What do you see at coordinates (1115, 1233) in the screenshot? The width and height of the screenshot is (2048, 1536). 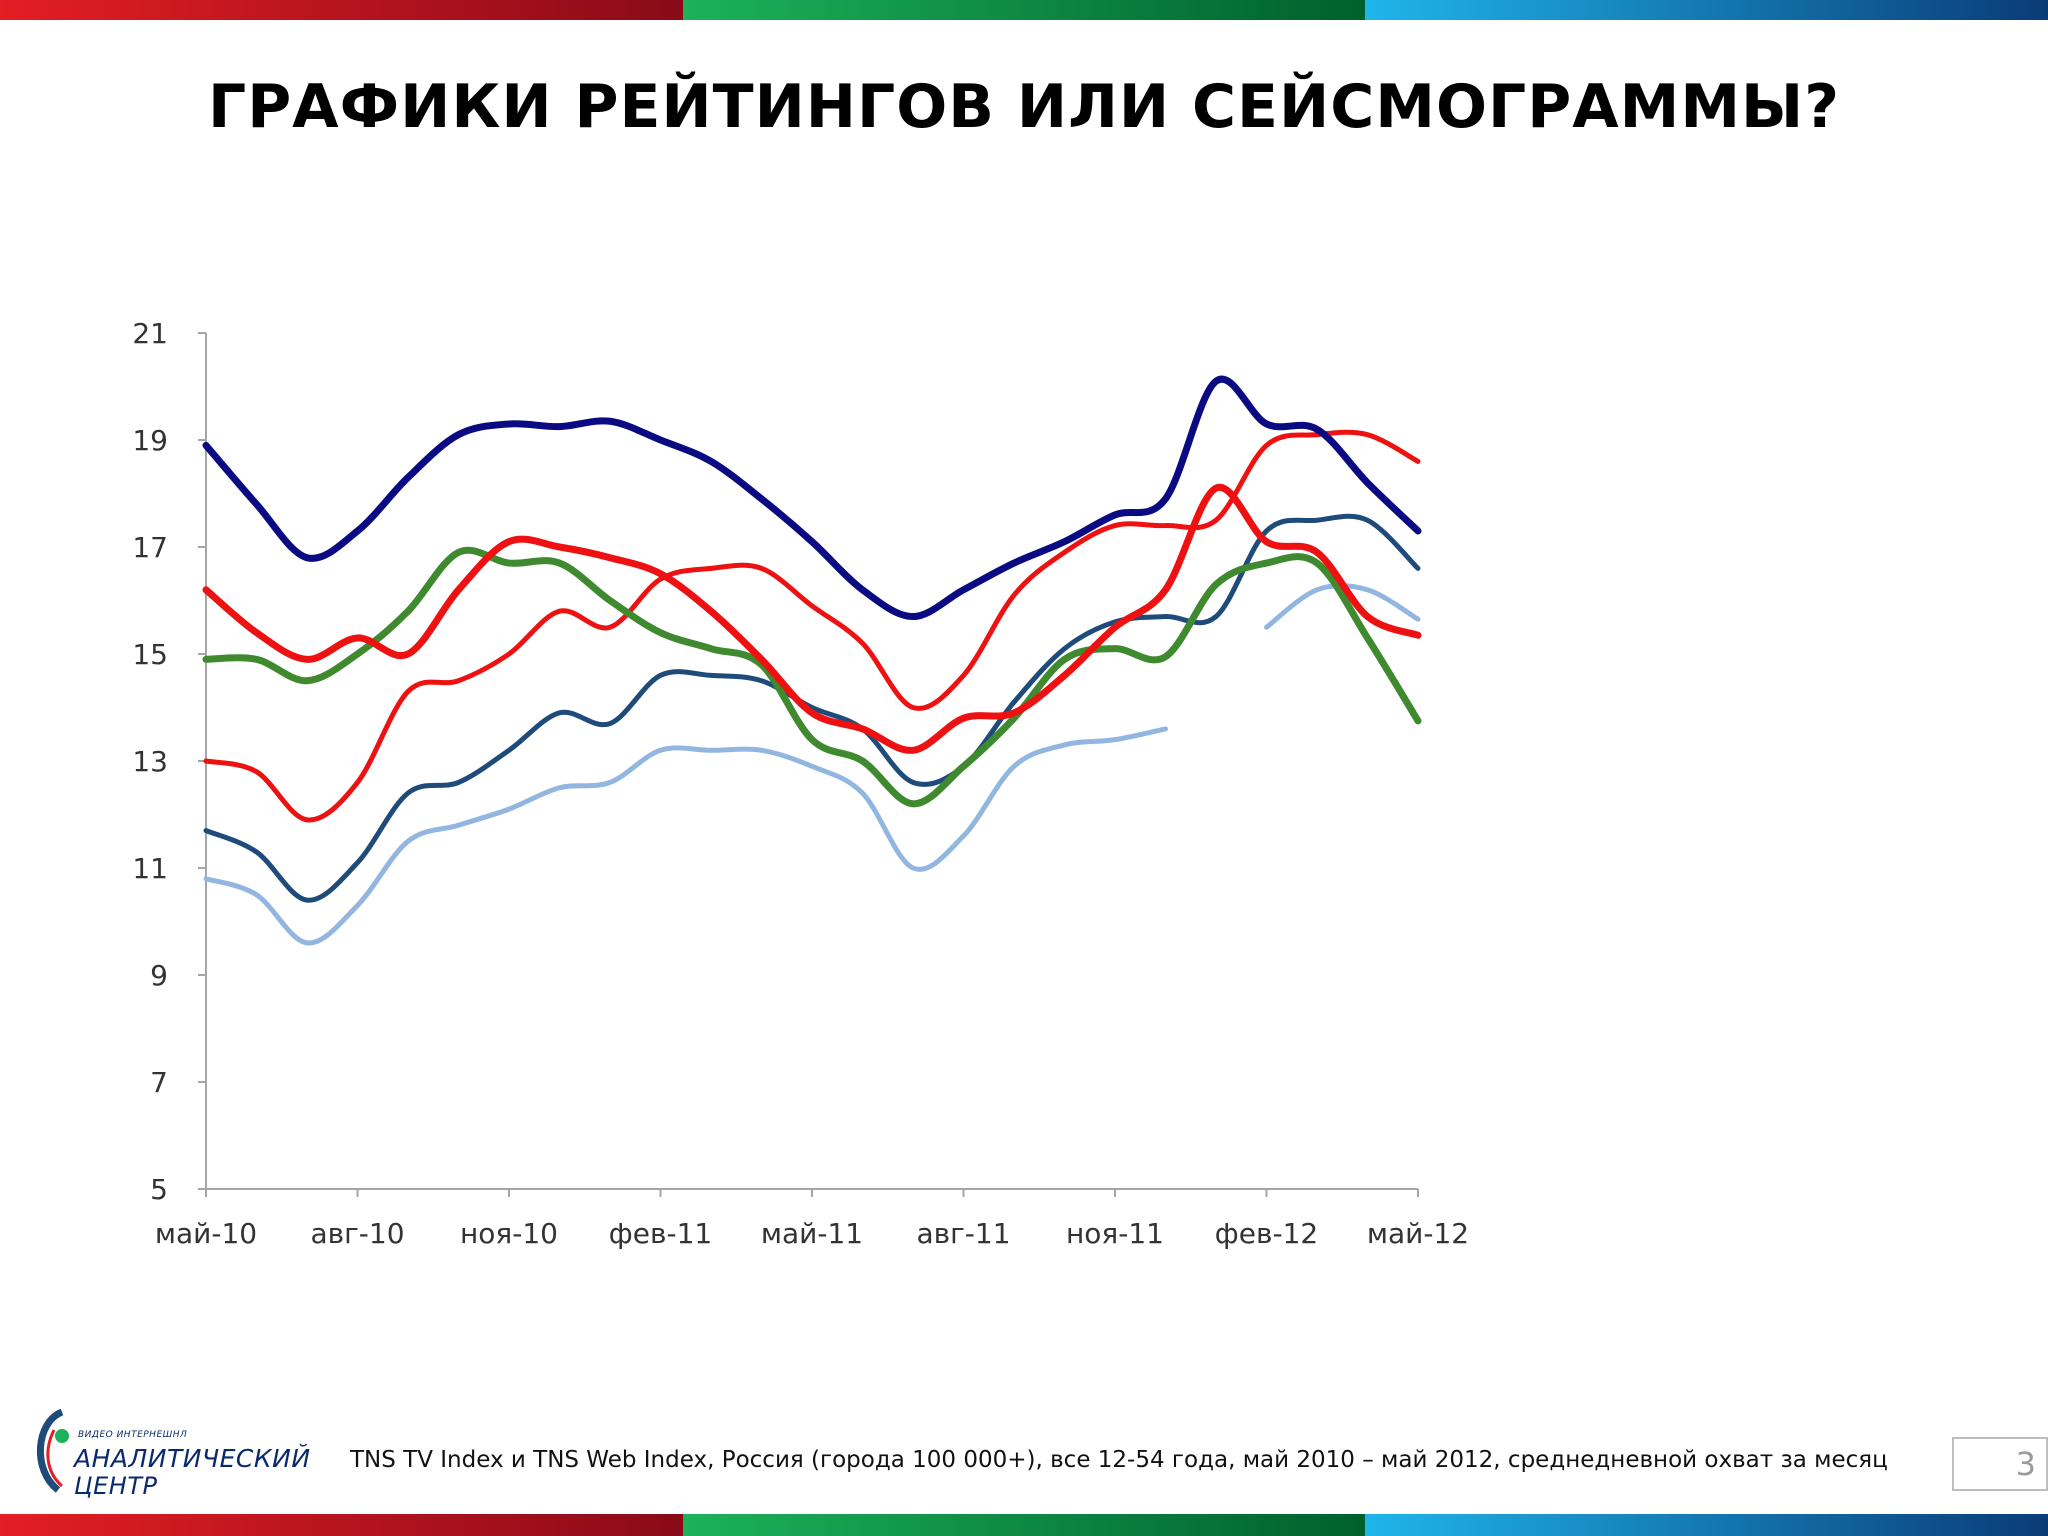 I see `x-tick-label: ноя-11` at bounding box center [1115, 1233].